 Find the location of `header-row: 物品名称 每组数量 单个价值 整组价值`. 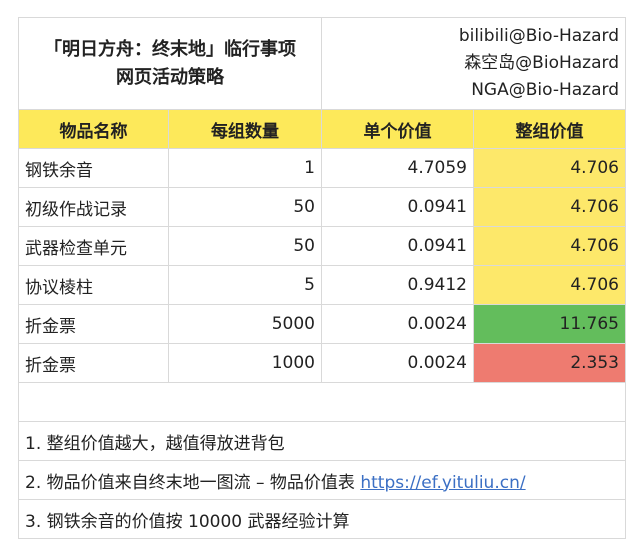

header-row: 物品名称 每组数量 单个价值 整组价值 is located at coordinates (322, 129).